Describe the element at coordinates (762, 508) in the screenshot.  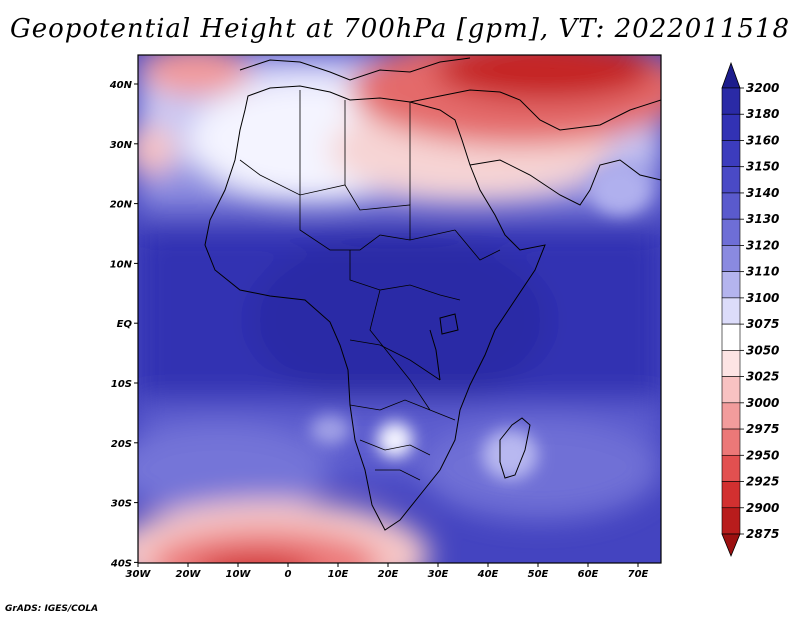
I see `colorbar-label: 2900` at that location.